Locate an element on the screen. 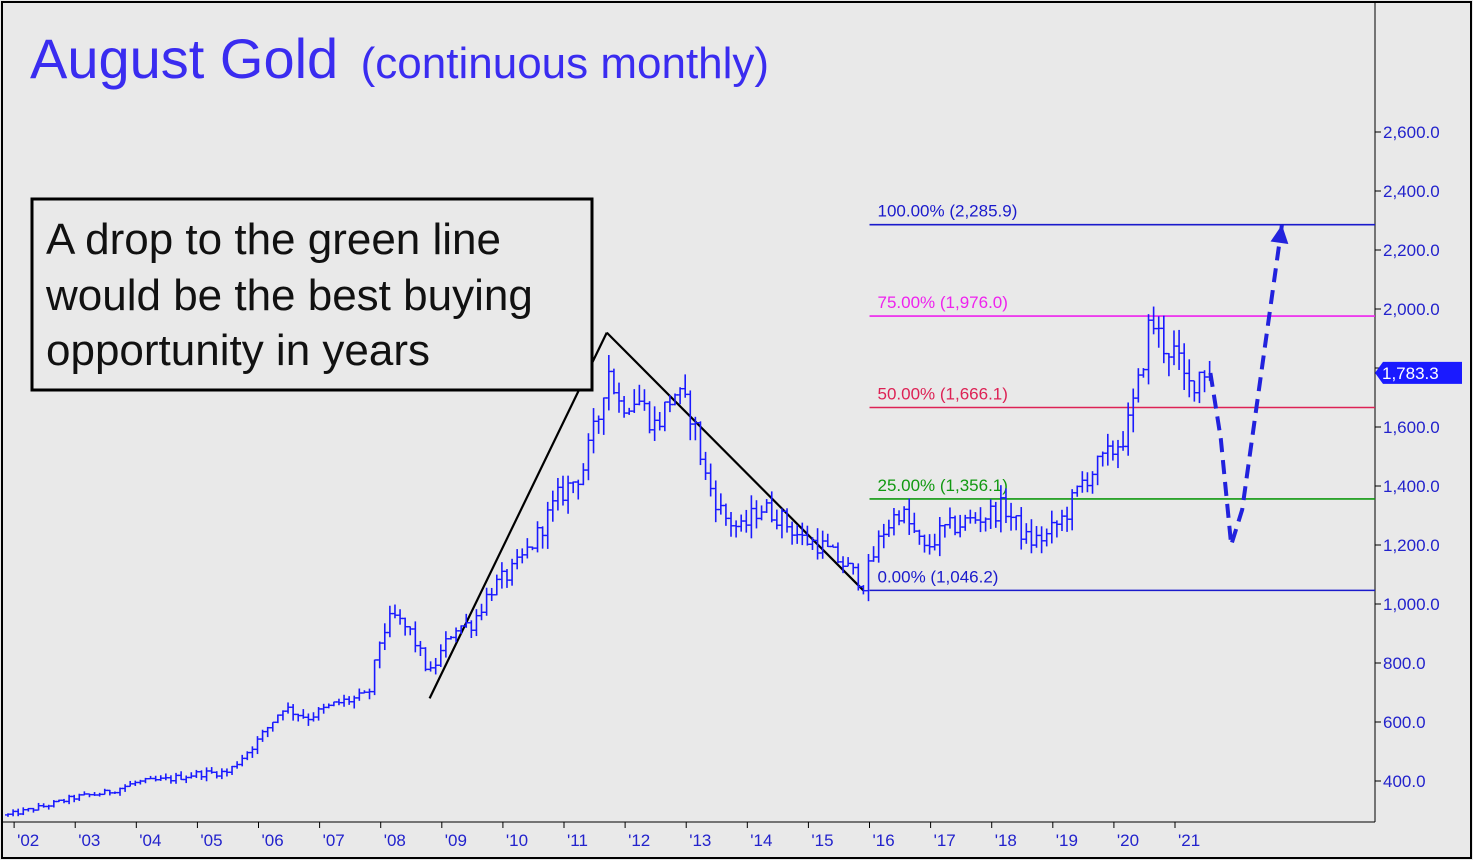 The width and height of the screenshot is (1473, 860). chart-title: August Gold (continuous monthly) is located at coordinates (399, 58).